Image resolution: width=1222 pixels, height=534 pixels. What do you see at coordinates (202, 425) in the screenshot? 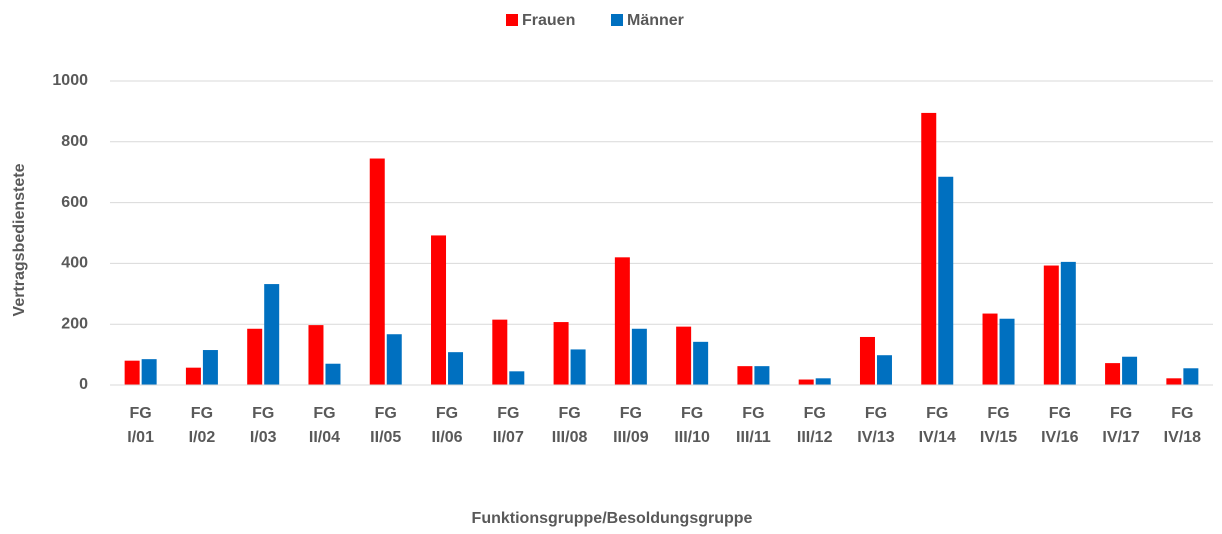
I see `x-tick-label: FG I/02` at bounding box center [202, 425].